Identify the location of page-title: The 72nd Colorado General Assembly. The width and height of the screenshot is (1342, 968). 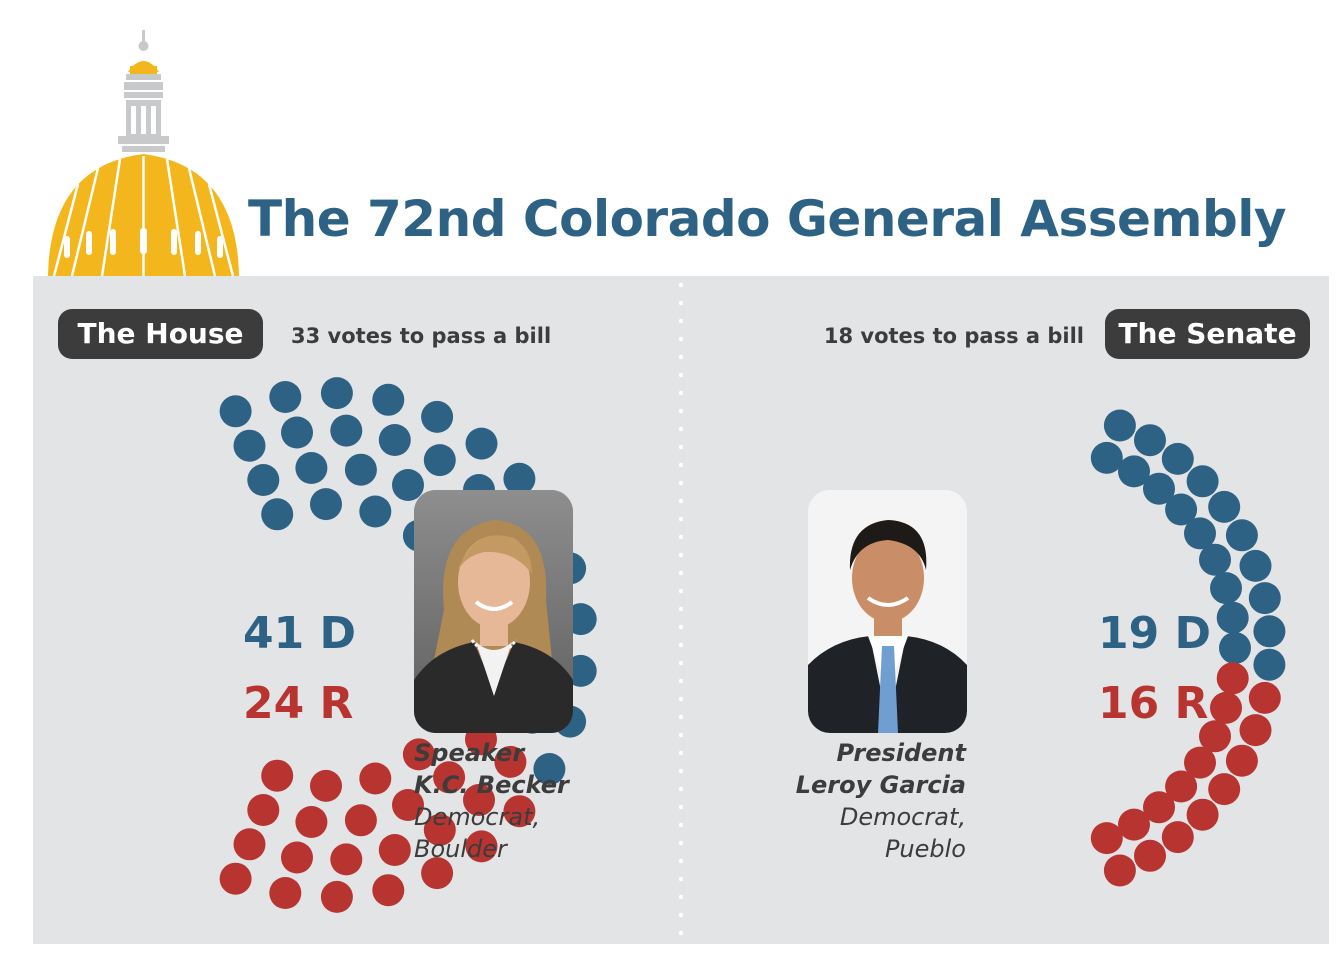
(767, 219).